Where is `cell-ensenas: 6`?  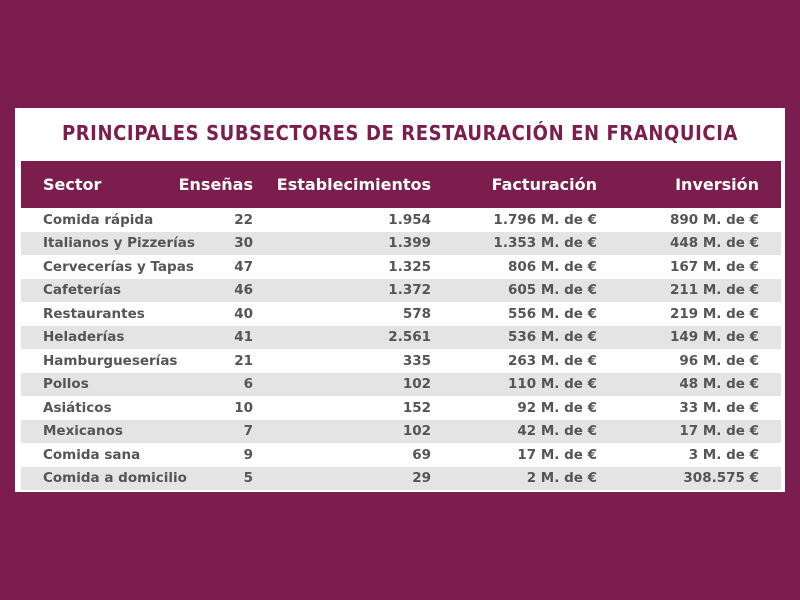
cell-ensenas: 6 is located at coordinates (248, 384).